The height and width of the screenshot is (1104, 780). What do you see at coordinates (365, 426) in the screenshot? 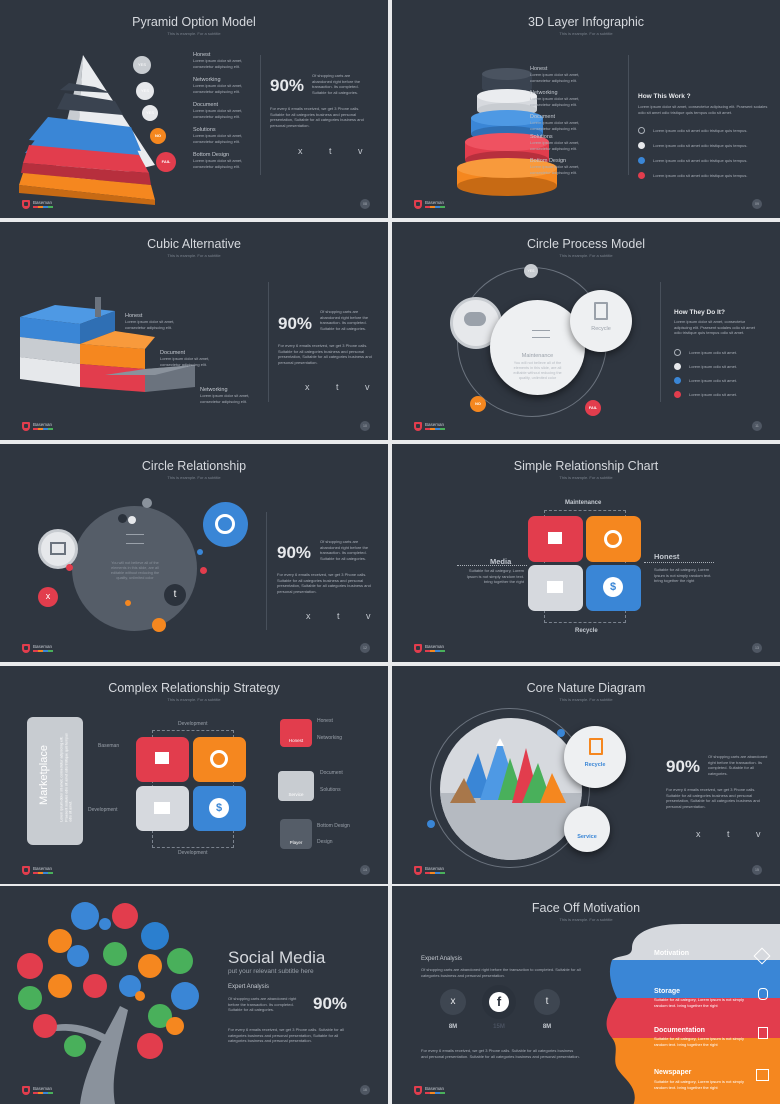
I see `page-number: 10` at bounding box center [365, 426].